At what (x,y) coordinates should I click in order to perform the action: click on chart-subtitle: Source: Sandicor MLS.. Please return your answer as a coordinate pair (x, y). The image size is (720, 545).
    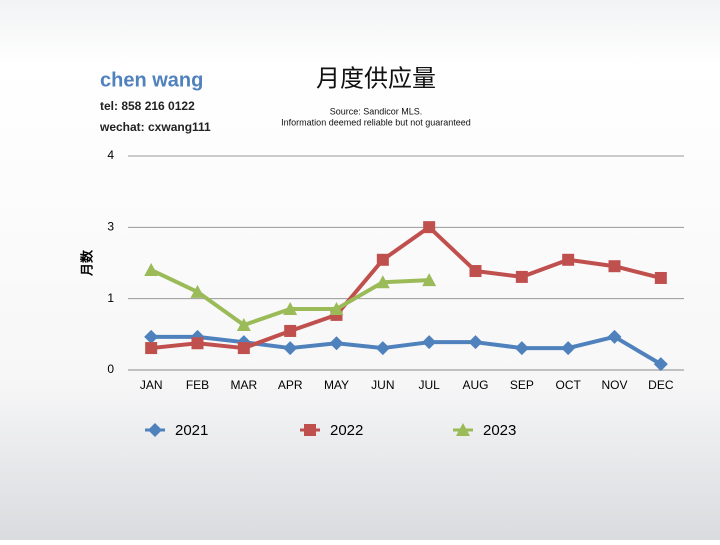
    Looking at the image, I should click on (376, 111).